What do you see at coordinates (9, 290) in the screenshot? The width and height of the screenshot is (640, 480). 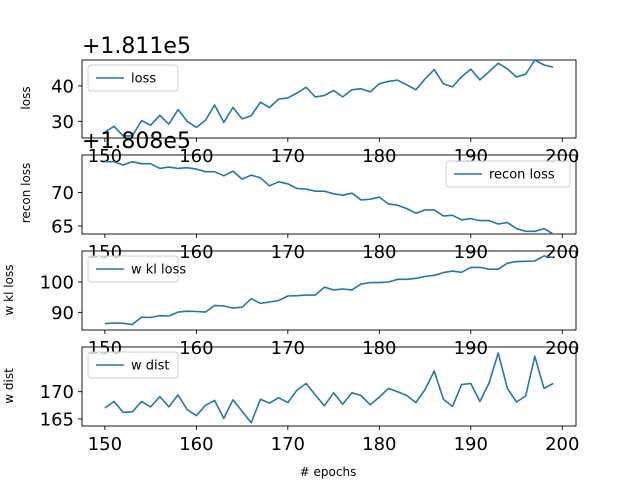 I see `w-kl-loss-ylabel: w kl loss` at bounding box center [9, 290].